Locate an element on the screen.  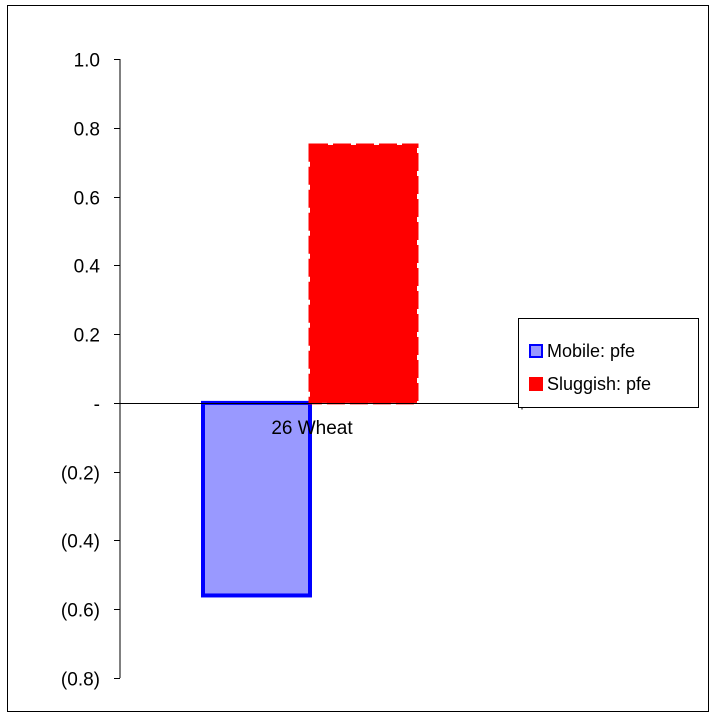
legend-item-mobile: Mobile: pfe is located at coordinates (582, 351).